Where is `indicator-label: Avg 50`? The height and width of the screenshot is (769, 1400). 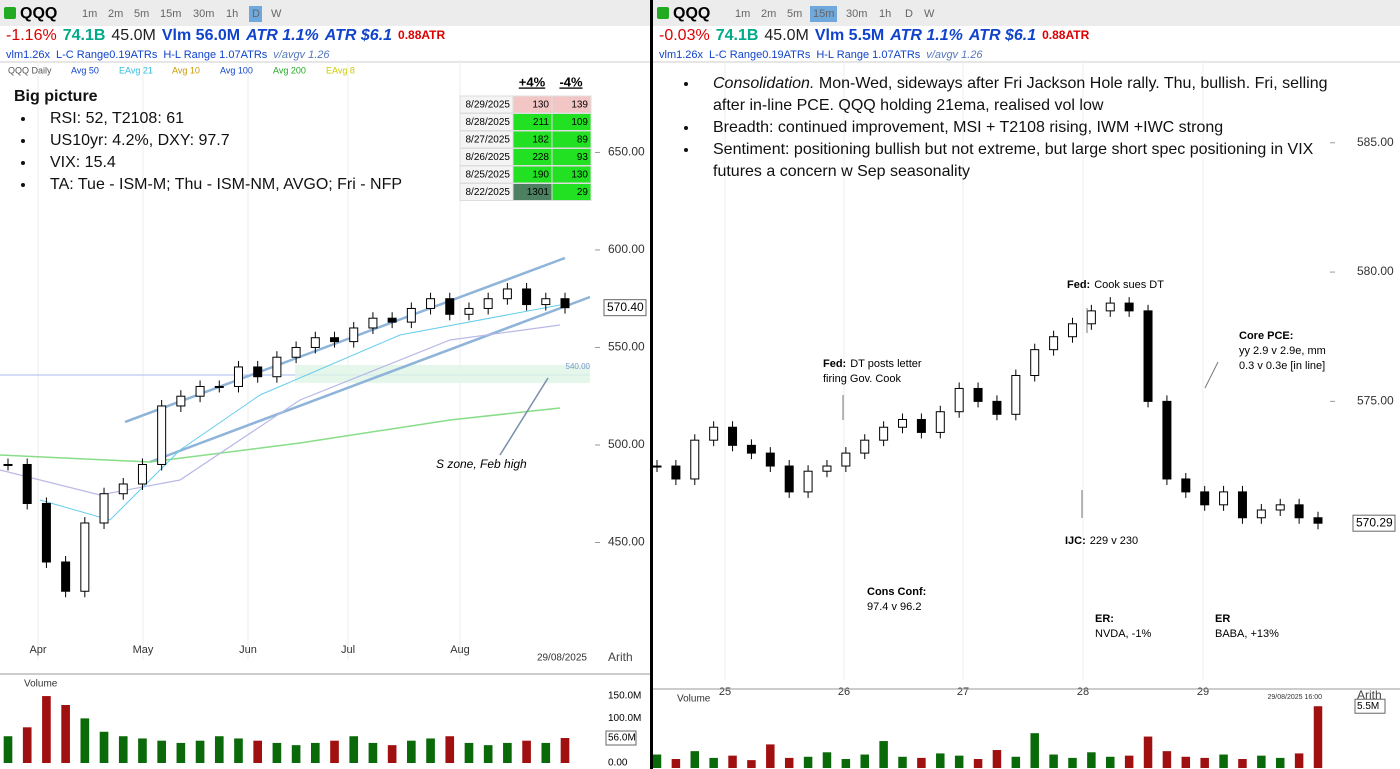
indicator-label: Avg 50 is located at coordinates (85, 70).